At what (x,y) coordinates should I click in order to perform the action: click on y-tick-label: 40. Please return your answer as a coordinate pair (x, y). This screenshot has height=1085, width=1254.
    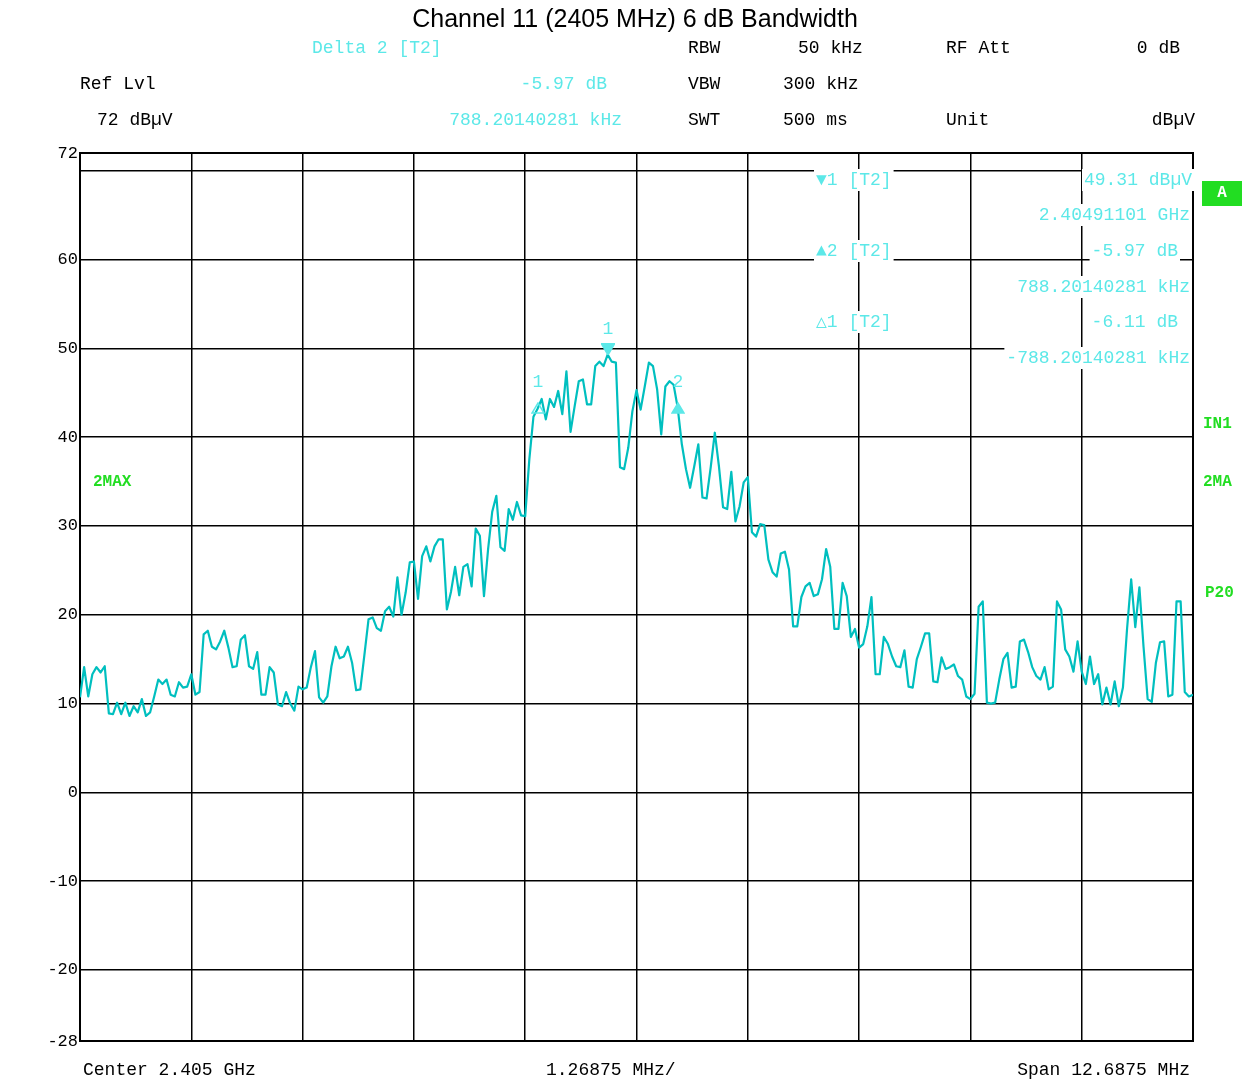
    Looking at the image, I should click on (67, 437).